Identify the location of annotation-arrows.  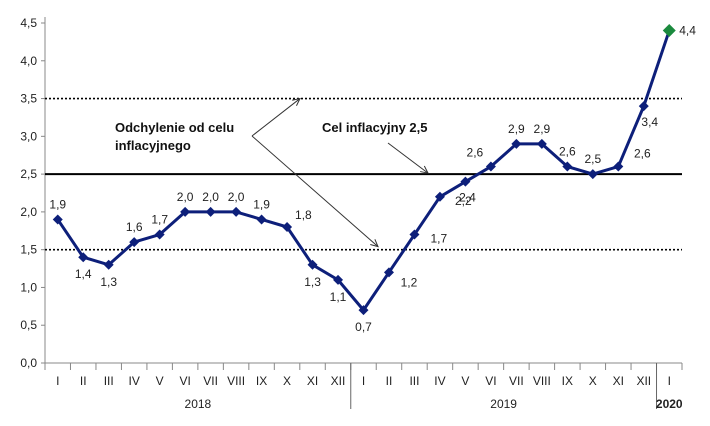
(340, 172).